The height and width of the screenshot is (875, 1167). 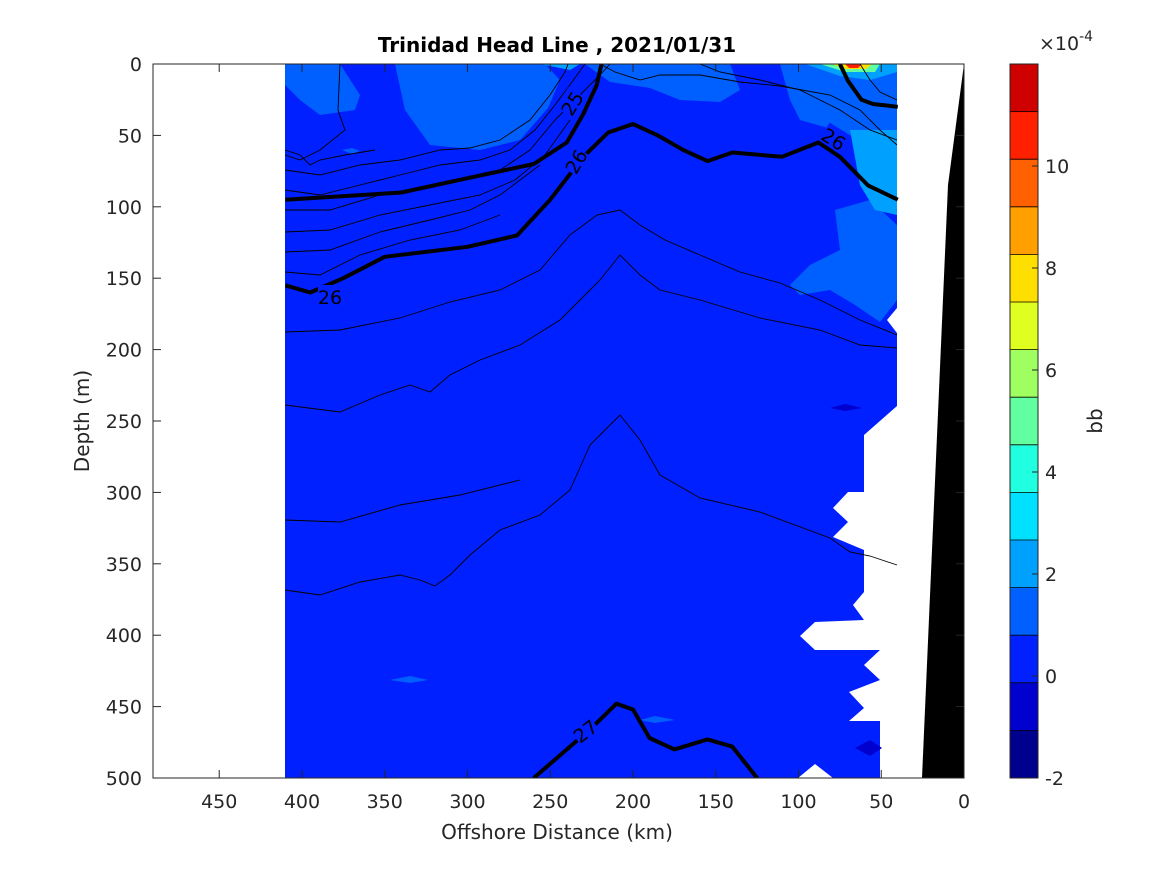 I want to click on x-tick-label: 250, so click(x=550, y=802).